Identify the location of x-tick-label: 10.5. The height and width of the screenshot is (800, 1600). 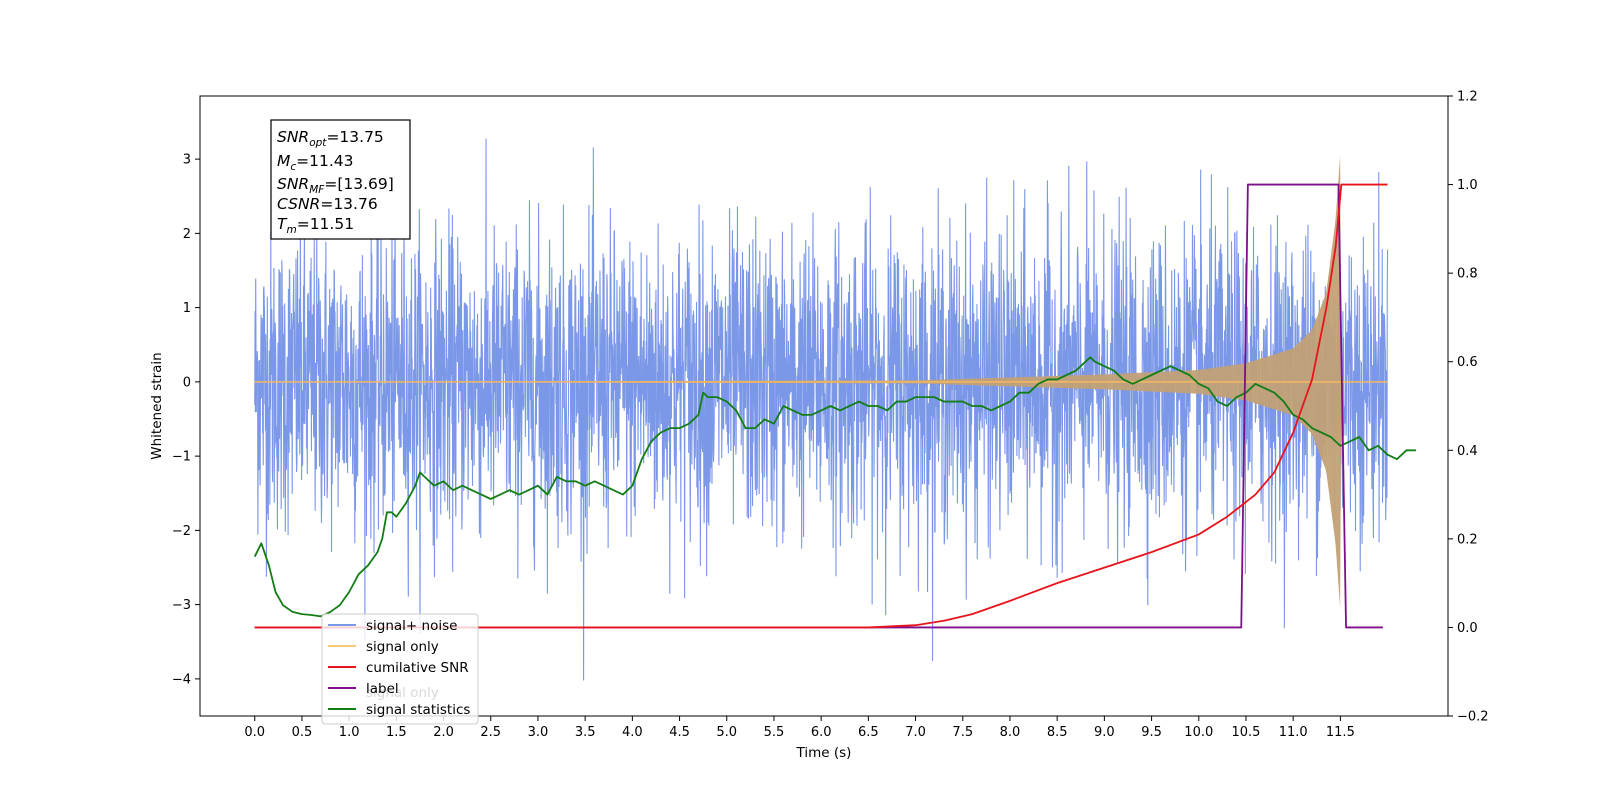
(1246, 732).